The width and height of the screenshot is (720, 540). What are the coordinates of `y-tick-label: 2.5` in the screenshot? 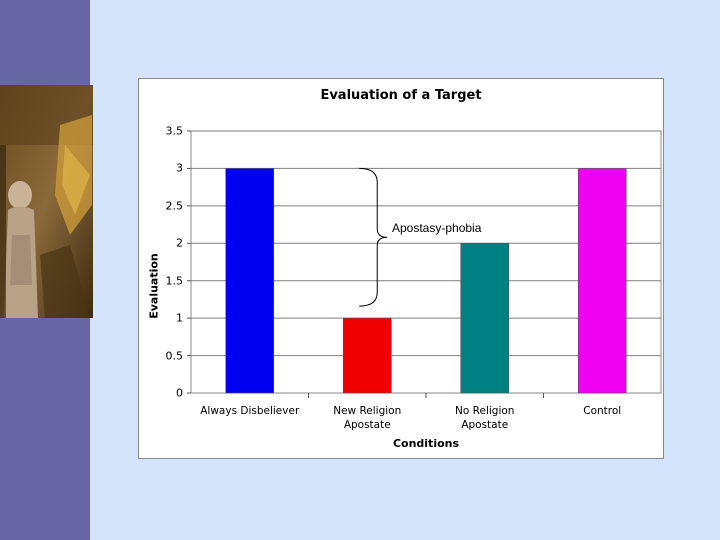 It's located at (174, 206).